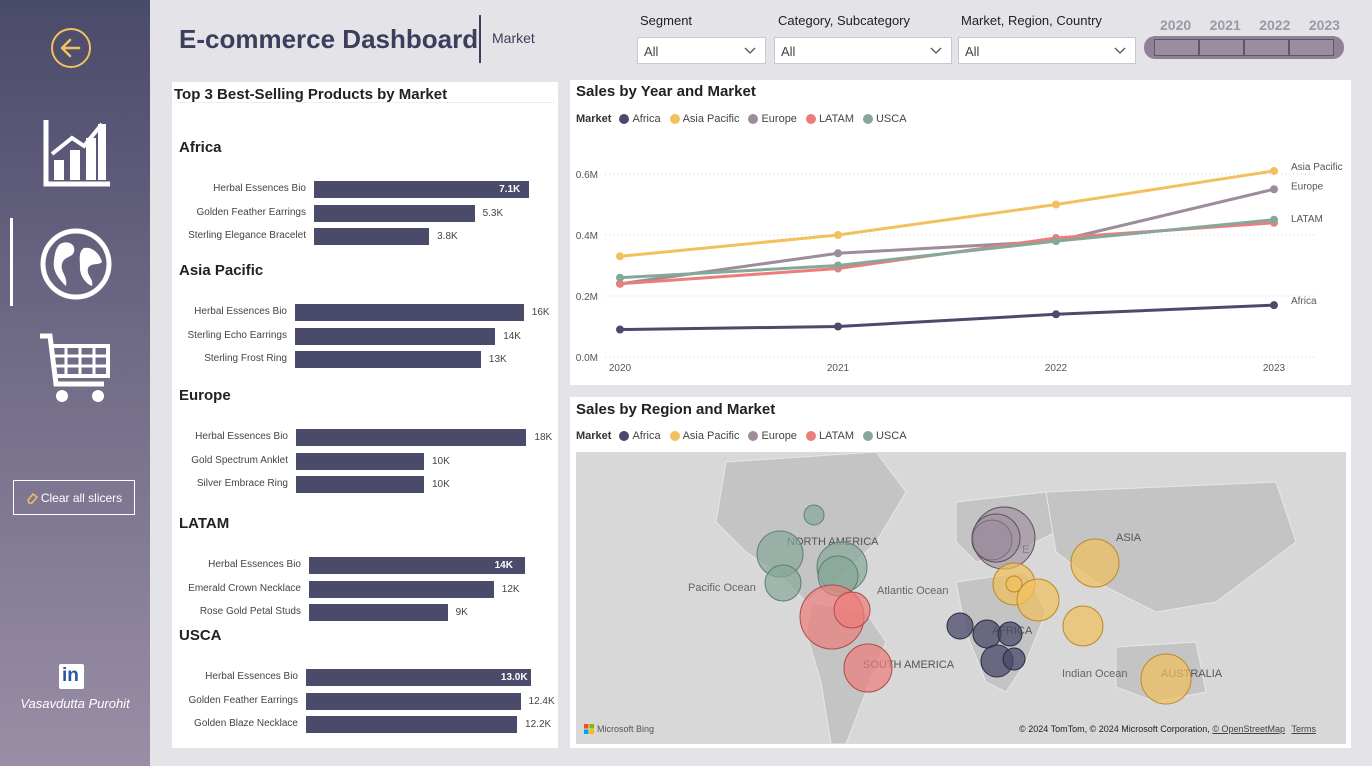  I want to click on line-legend-item: Asia Pacific, so click(704, 119).